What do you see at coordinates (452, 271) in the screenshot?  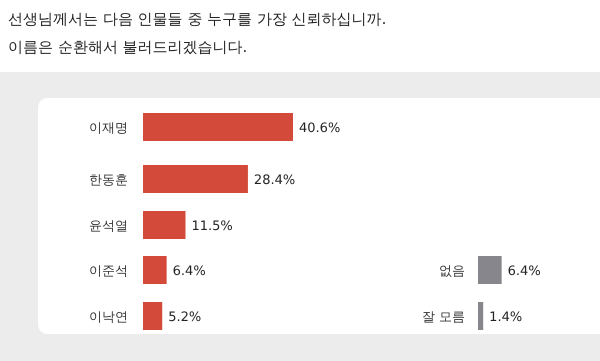 I see `y-tick-label: 없음` at bounding box center [452, 271].